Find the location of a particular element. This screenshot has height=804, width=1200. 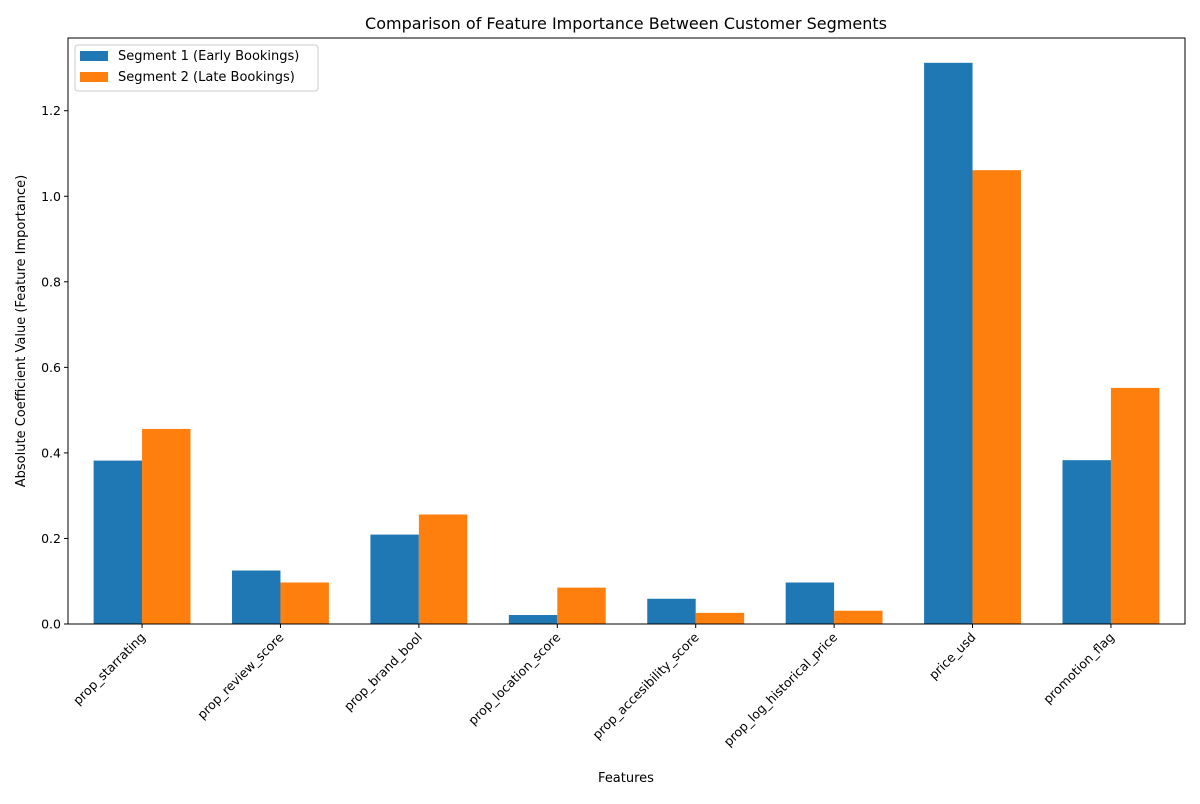

x-tick-label: prop_accesibility_score is located at coordinates (645, 685).